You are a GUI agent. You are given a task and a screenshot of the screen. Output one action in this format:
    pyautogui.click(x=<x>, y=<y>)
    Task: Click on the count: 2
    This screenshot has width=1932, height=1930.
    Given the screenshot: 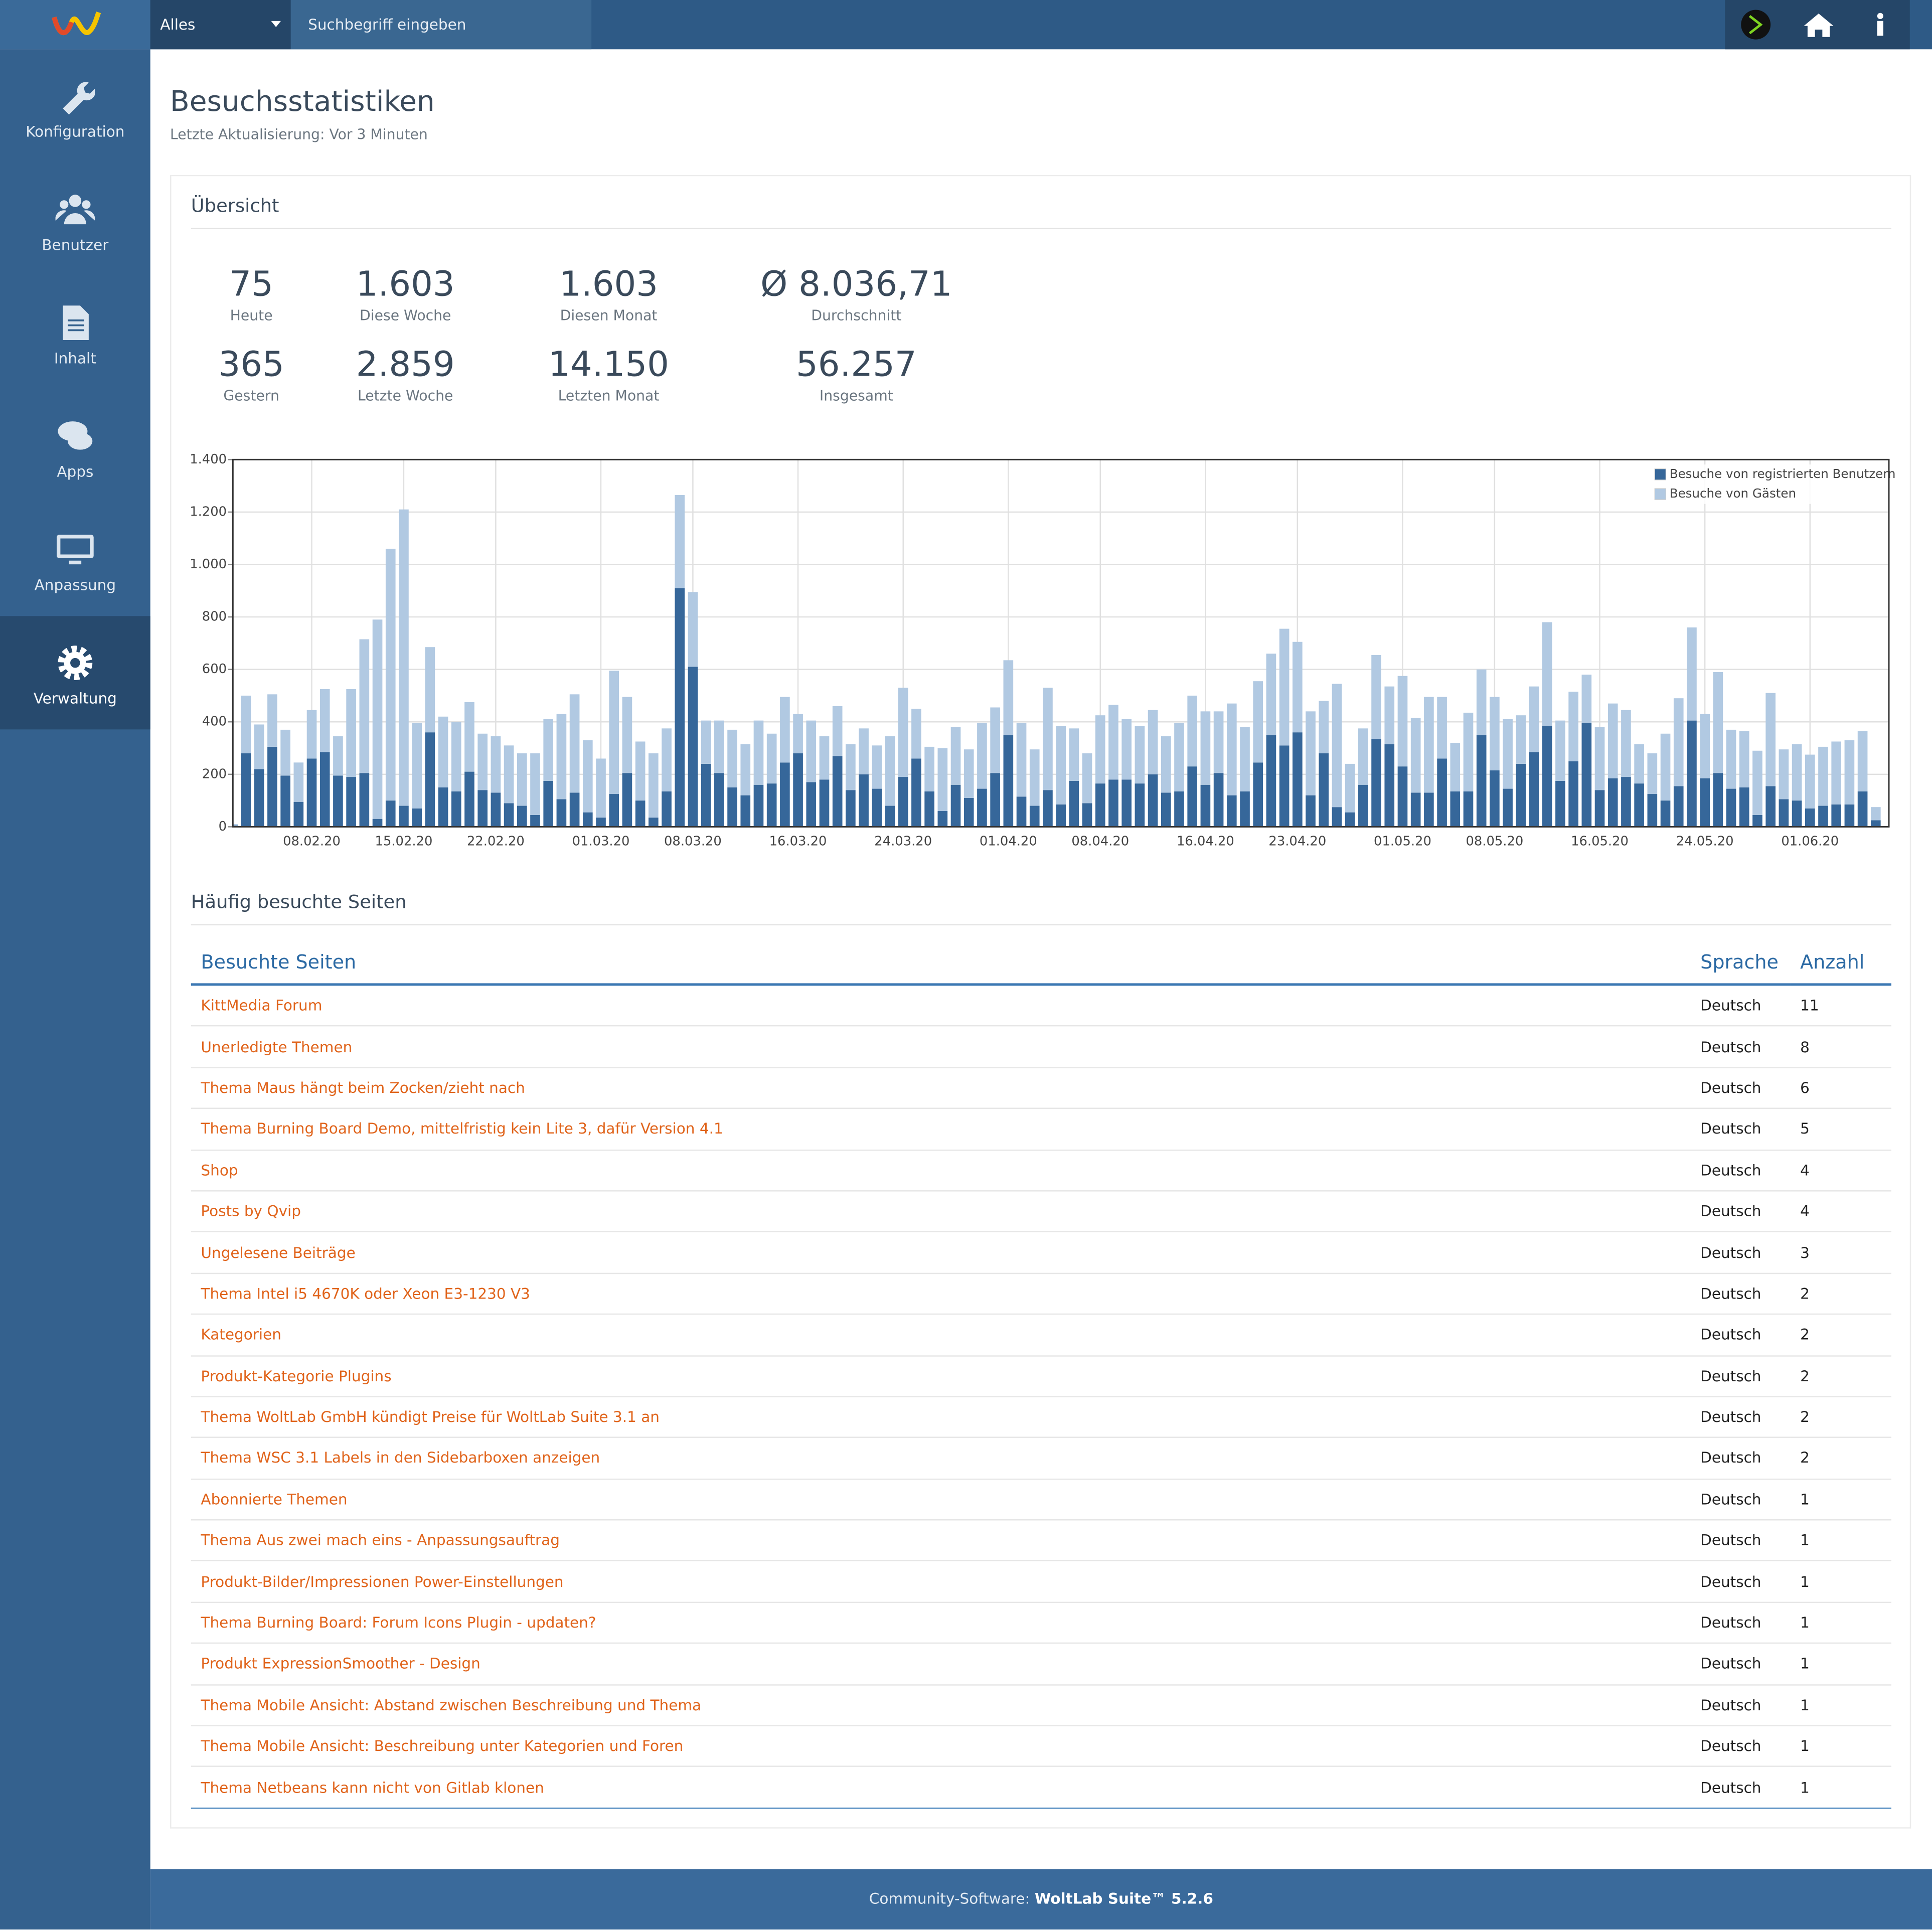 What is the action you would take?
    pyautogui.click(x=1840, y=1294)
    